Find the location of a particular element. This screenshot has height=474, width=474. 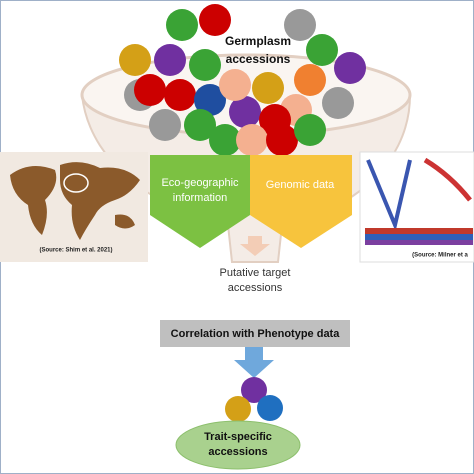

map-land is located at coordinates (75, 201).